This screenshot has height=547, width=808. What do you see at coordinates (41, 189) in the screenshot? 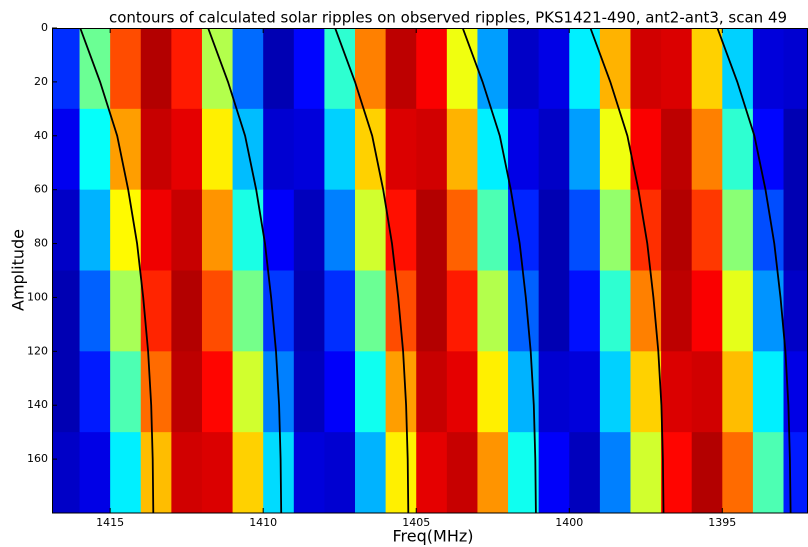
I see `y-tick-label: 60` at bounding box center [41, 189].